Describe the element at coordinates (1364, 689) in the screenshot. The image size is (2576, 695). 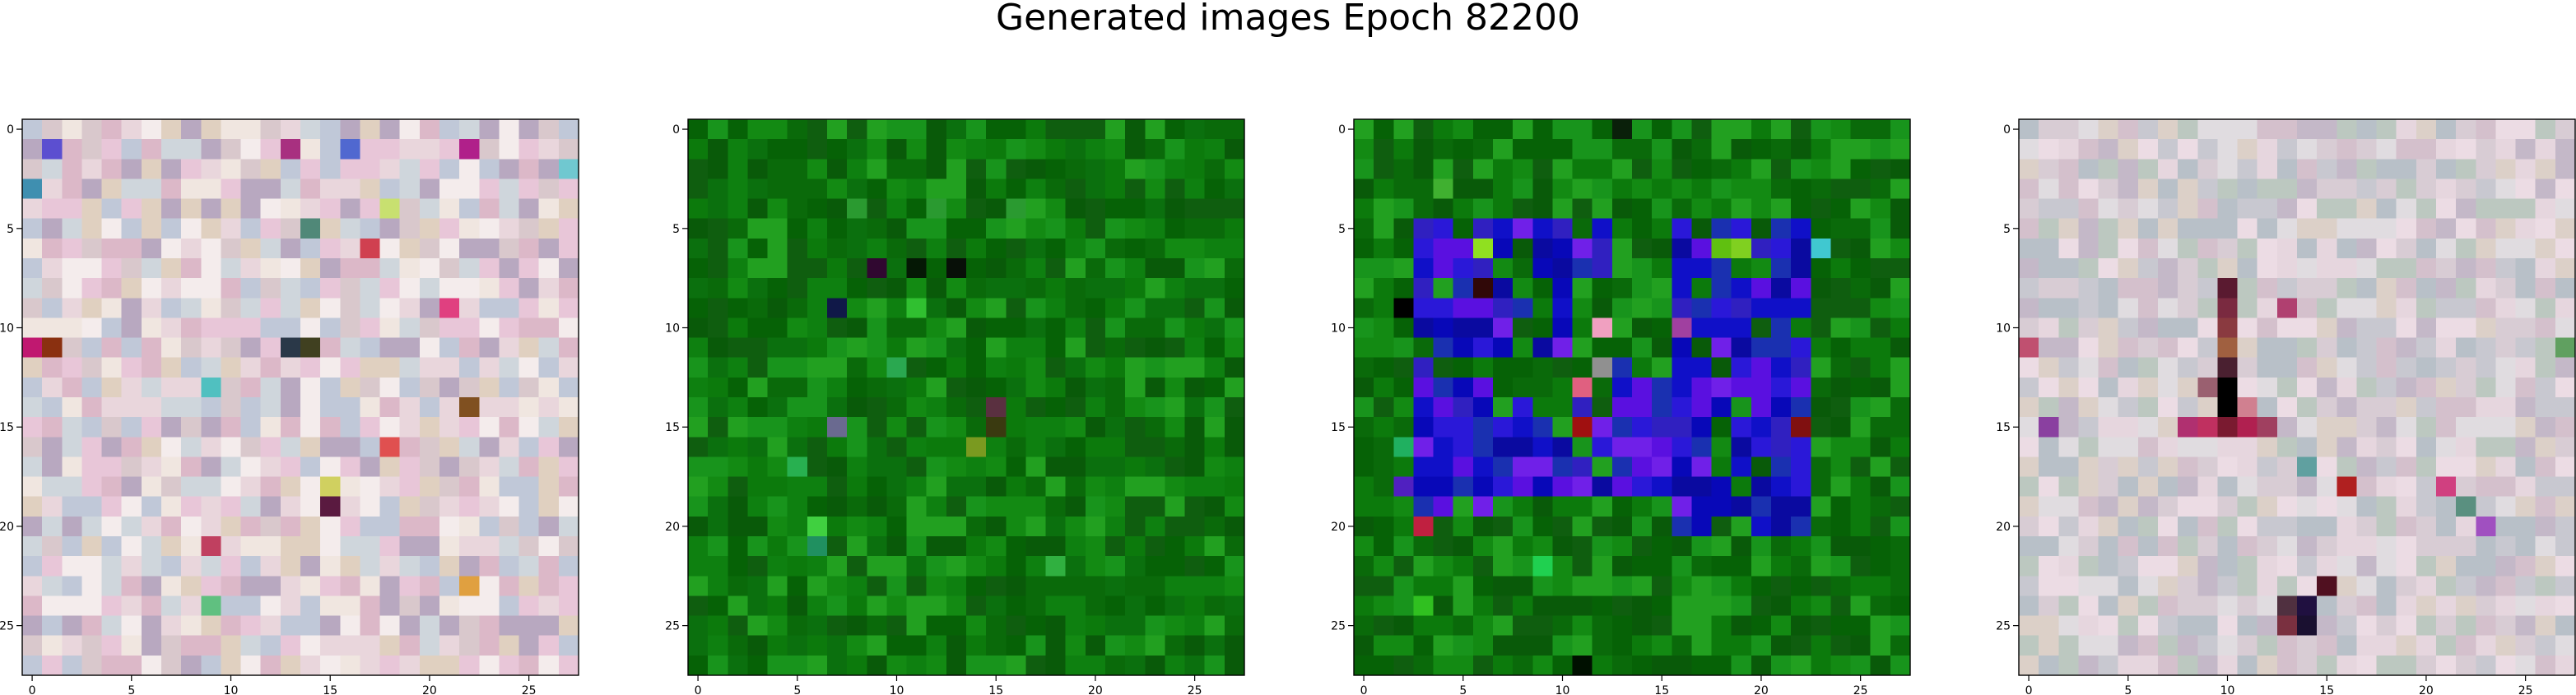
I see `x-tick-label: 0` at that location.